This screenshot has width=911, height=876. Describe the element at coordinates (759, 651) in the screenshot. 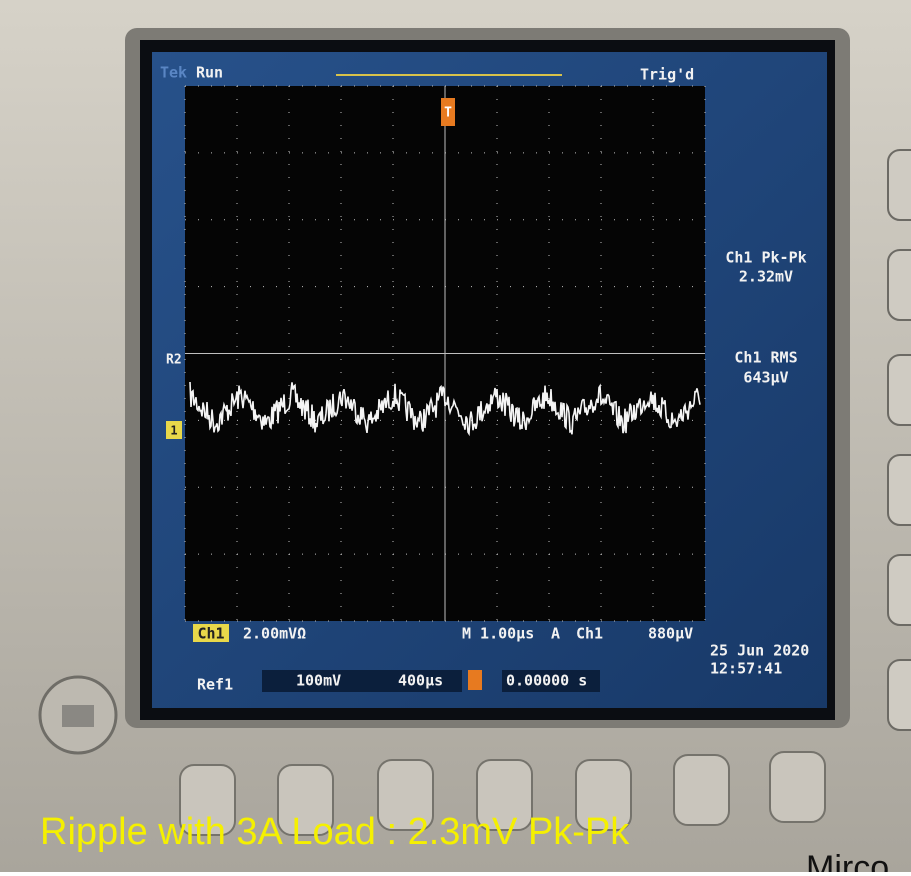

I see `date: 25 Jun 2020` at that location.